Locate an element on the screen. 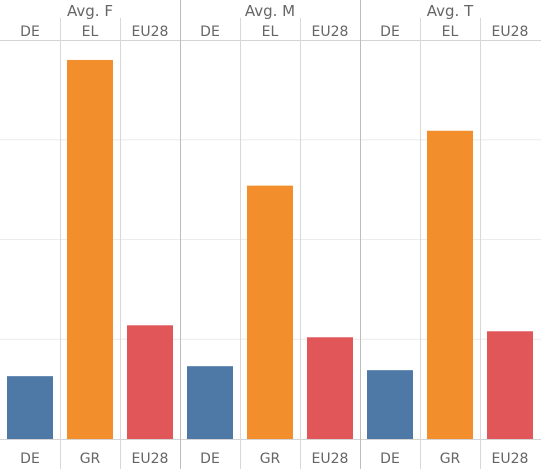 The width and height of the screenshot is (541, 469). bar-avgm-el is located at coordinates (270, 312).